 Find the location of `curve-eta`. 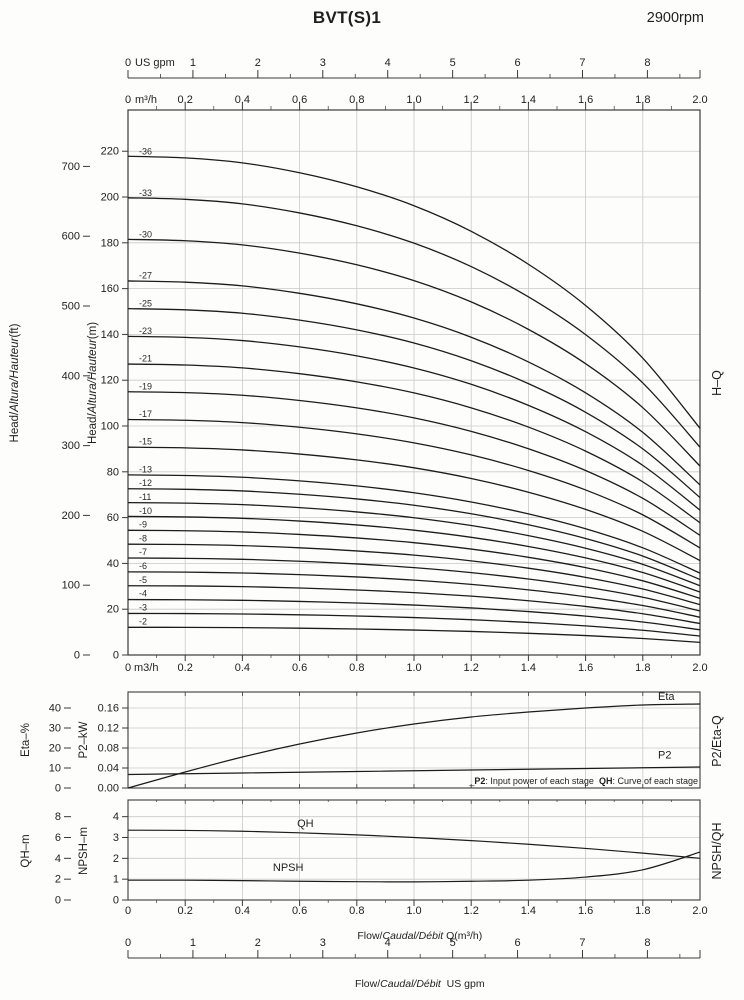

curve-eta is located at coordinates (414, 746).